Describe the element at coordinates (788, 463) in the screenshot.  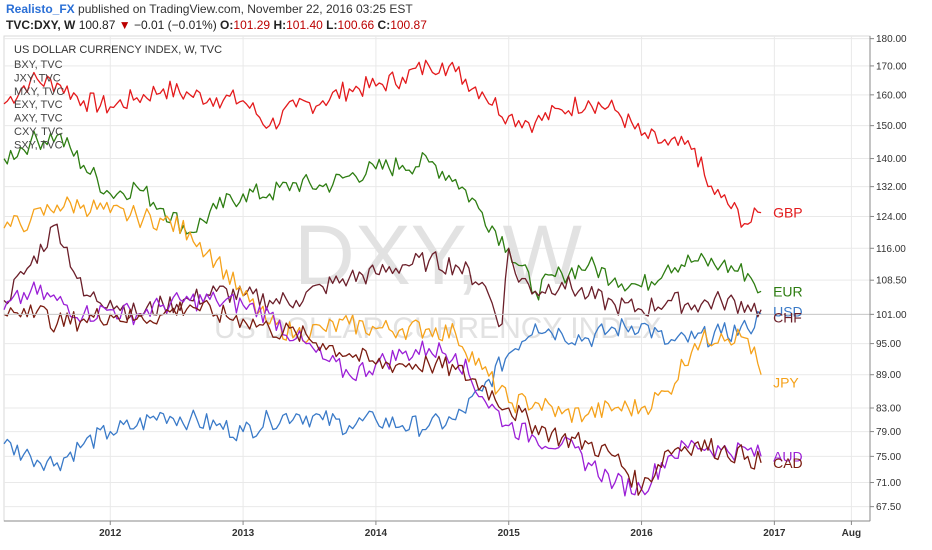
I see `series-label-cad: CAD` at that location.